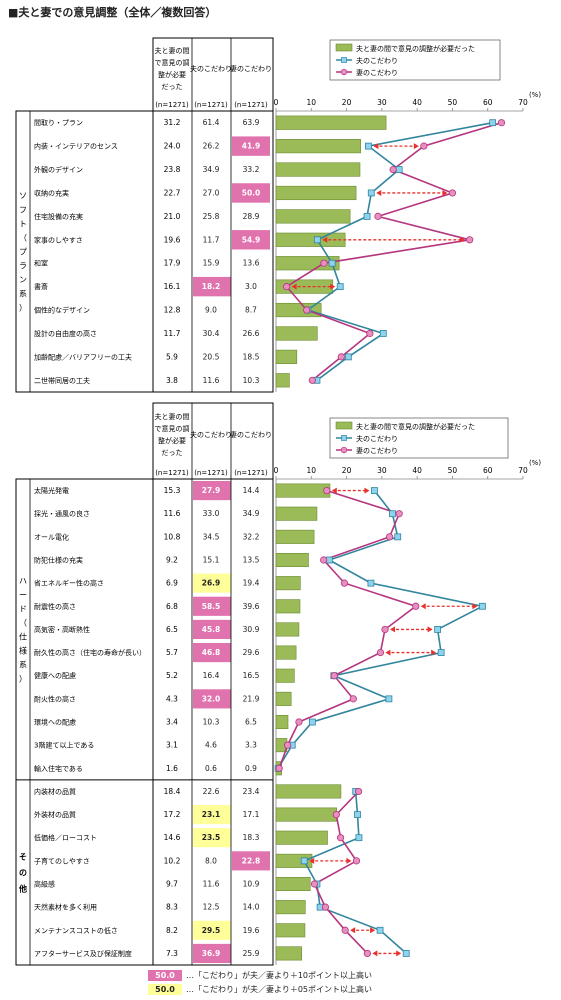  I want to click on value-wife: 30.9, so click(251, 629).